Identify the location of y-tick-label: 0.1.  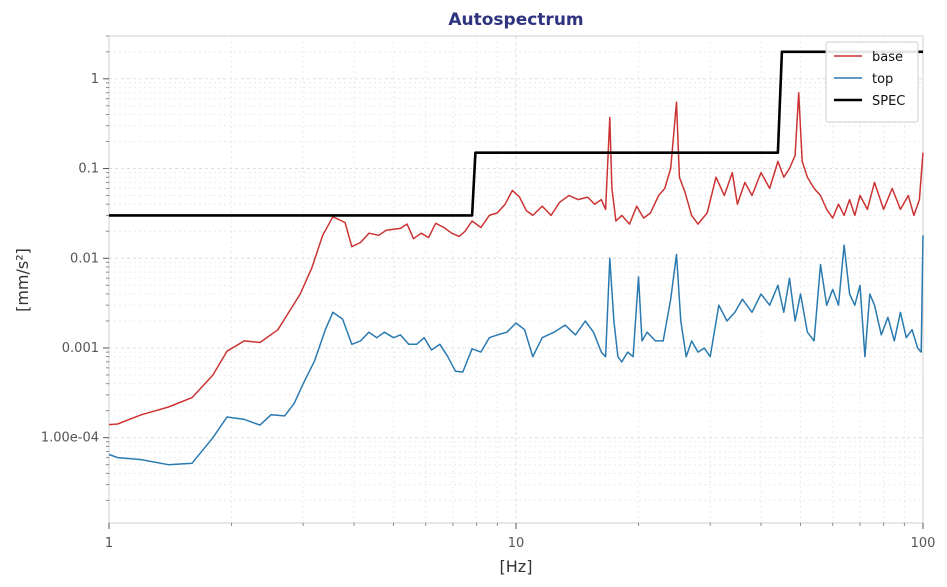
(88, 169).